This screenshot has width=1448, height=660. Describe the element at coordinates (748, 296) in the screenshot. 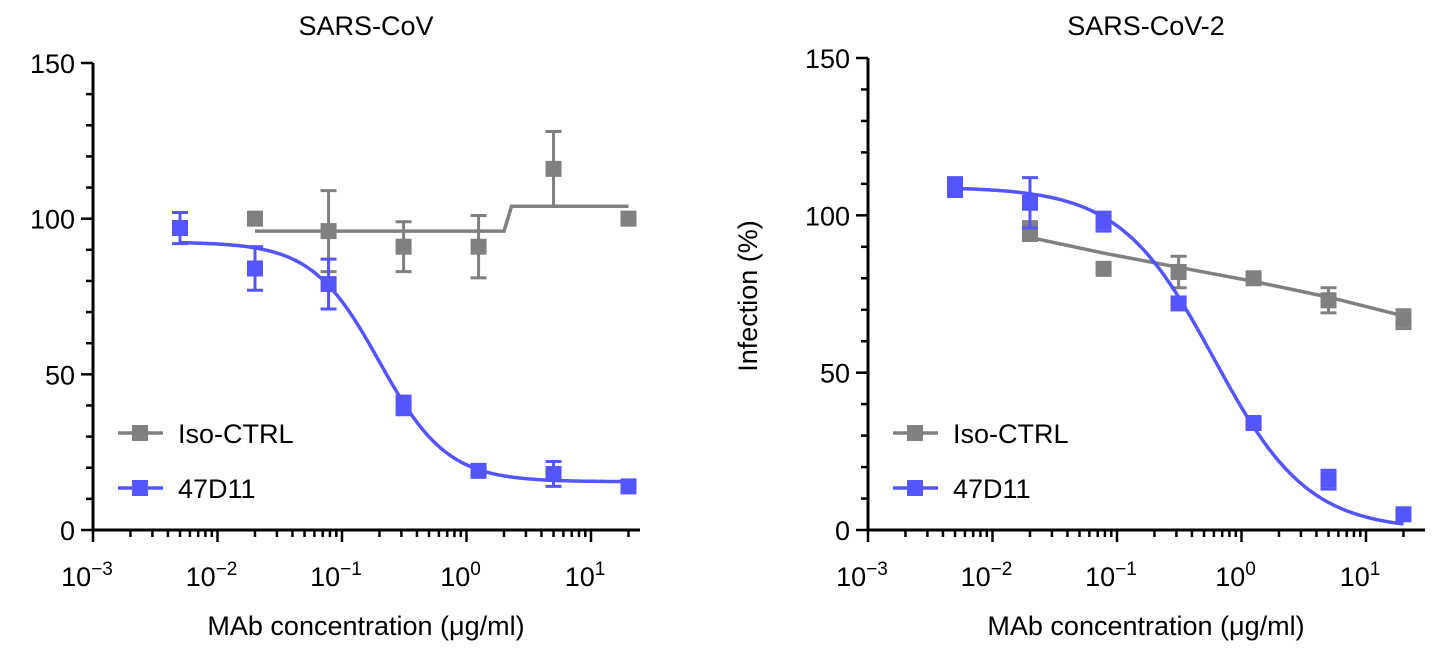

I see `y-axis-label: Infection (%)` at that location.